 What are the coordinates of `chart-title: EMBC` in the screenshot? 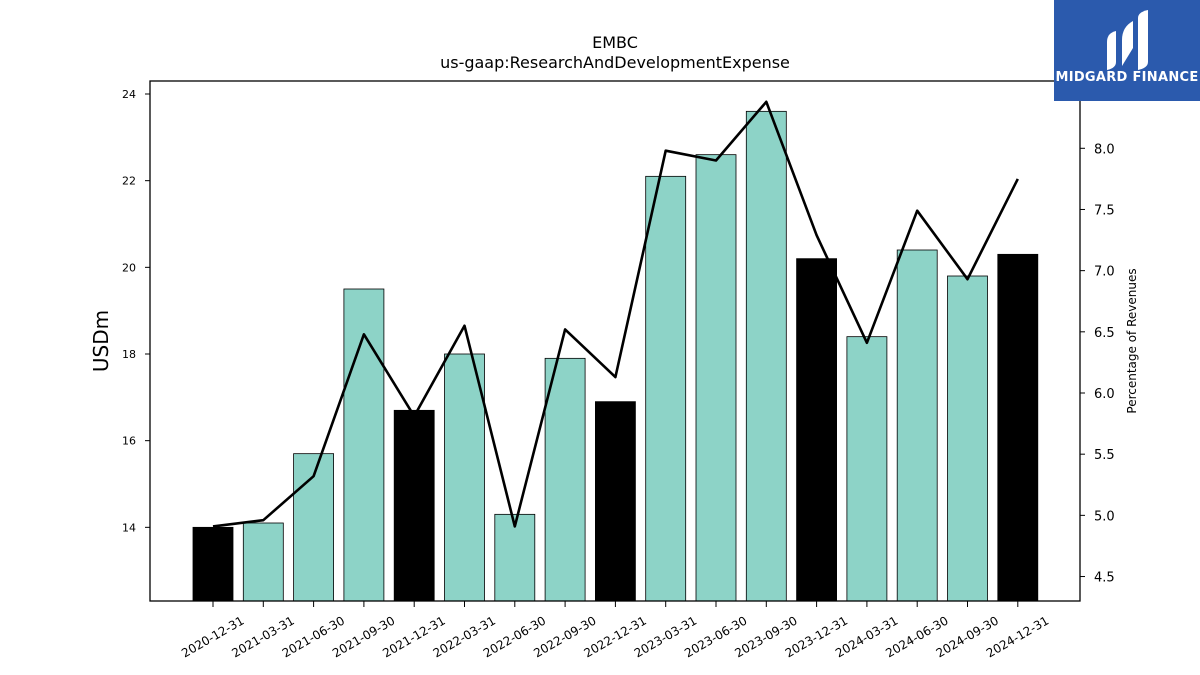 It's located at (615, 42).